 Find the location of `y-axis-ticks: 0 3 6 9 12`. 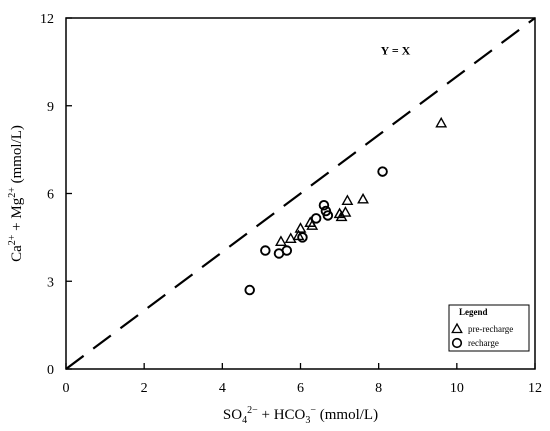

y-axis-ticks: 0 3 6 9 12 is located at coordinates (56, 195).